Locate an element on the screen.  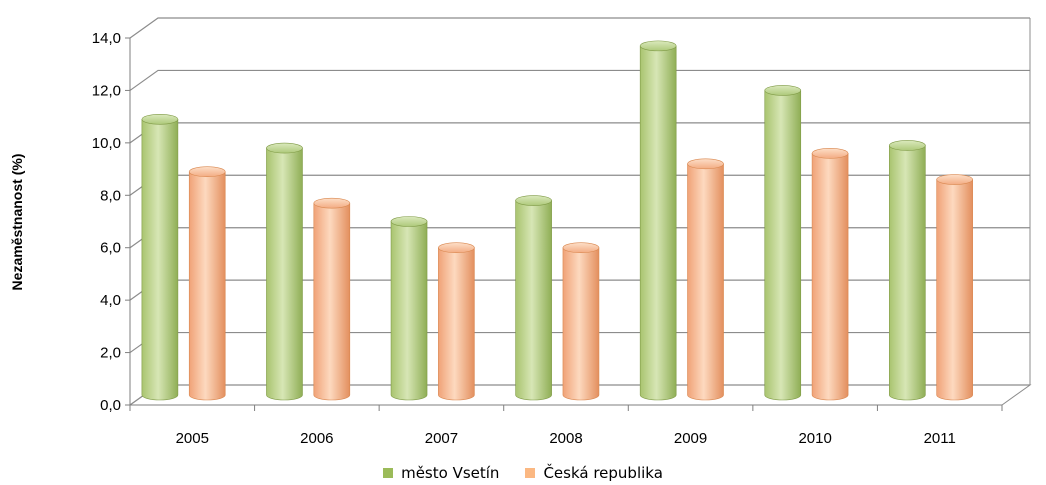
x-tick-label-1: 2006 is located at coordinates (316, 438).